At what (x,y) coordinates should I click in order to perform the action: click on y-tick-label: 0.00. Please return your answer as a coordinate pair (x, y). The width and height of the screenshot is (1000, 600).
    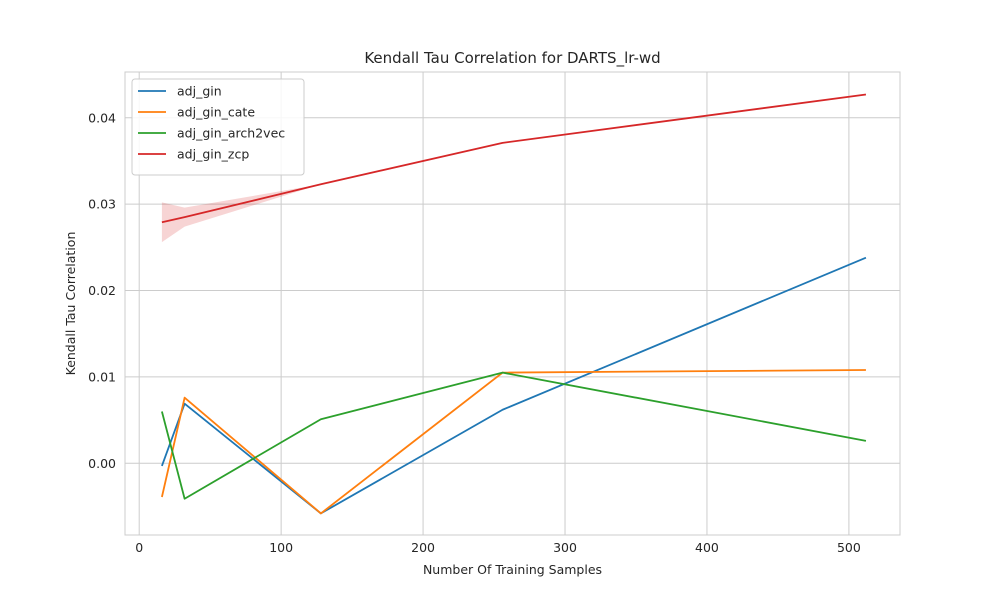
    Looking at the image, I should click on (102, 463).